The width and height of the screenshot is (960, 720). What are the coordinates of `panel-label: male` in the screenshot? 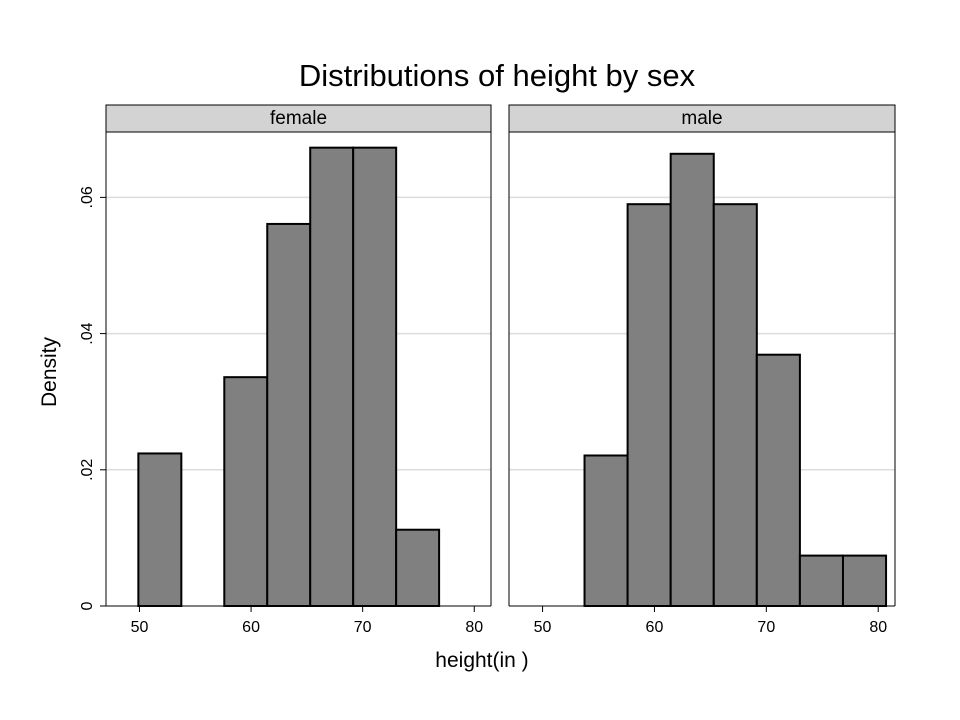 It's located at (701, 118).